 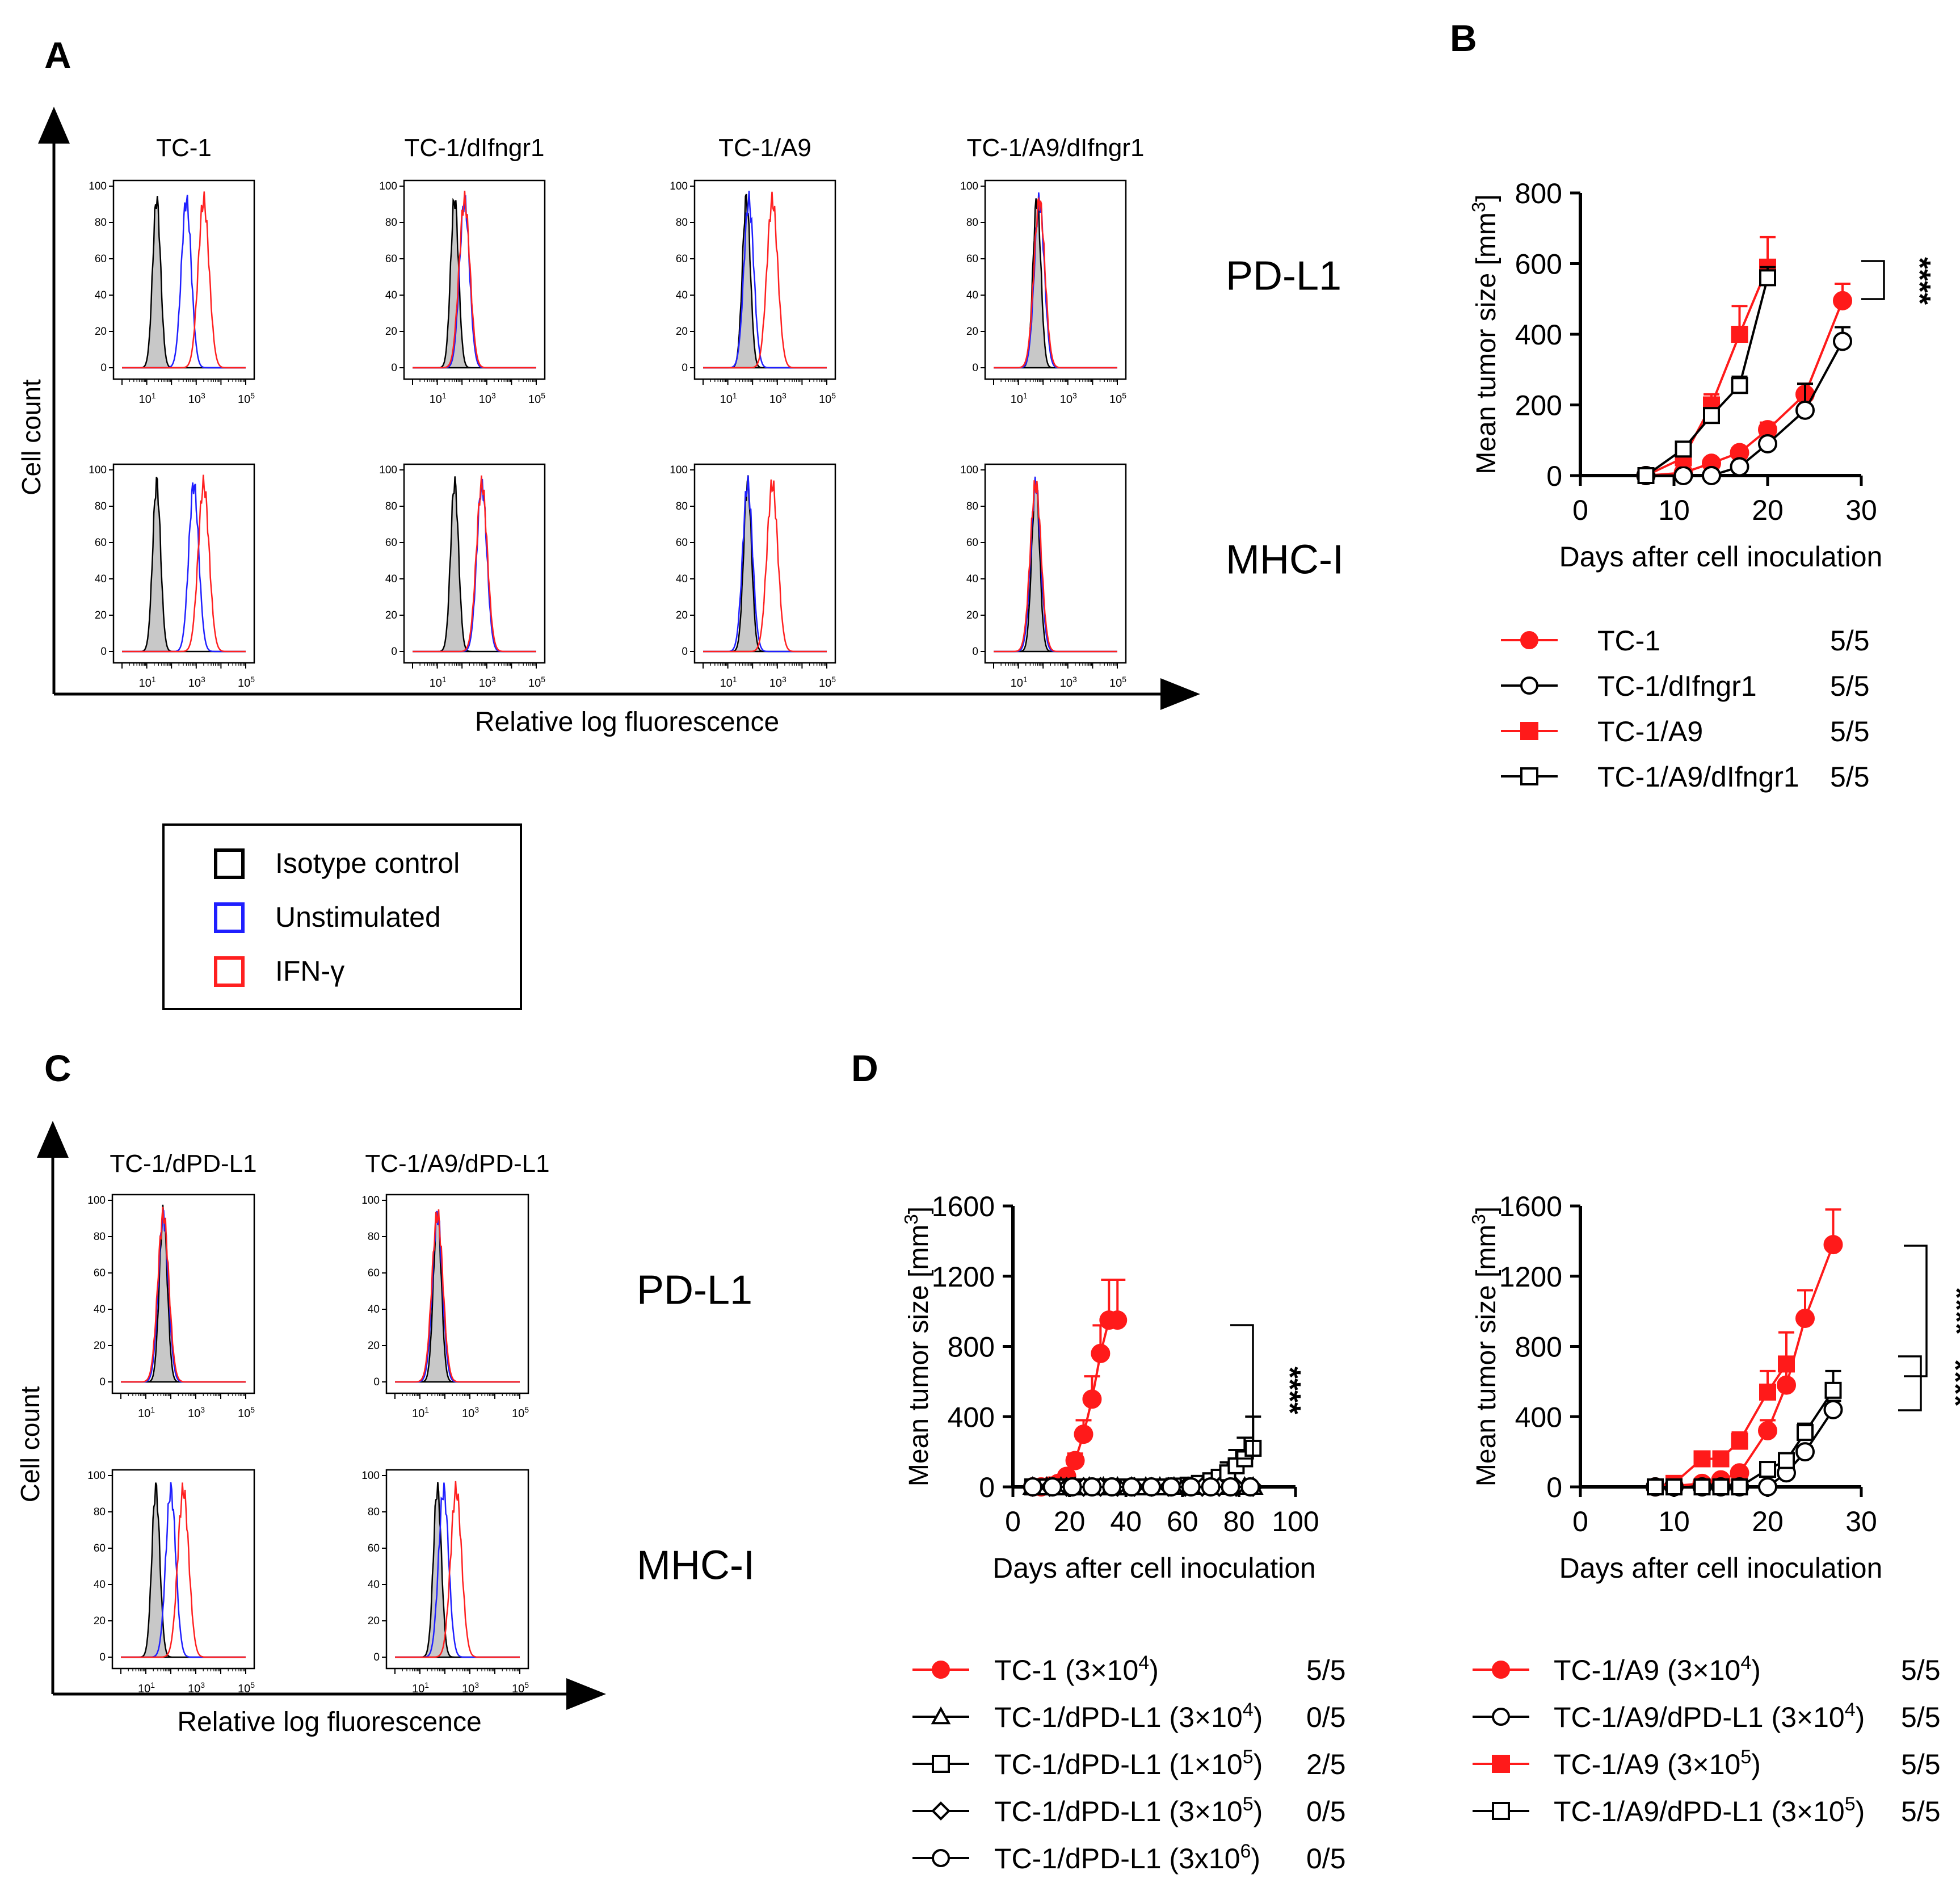 What do you see at coordinates (1117, 398) in the screenshot?
I see `x-tick-label: 10⁵` at bounding box center [1117, 398].